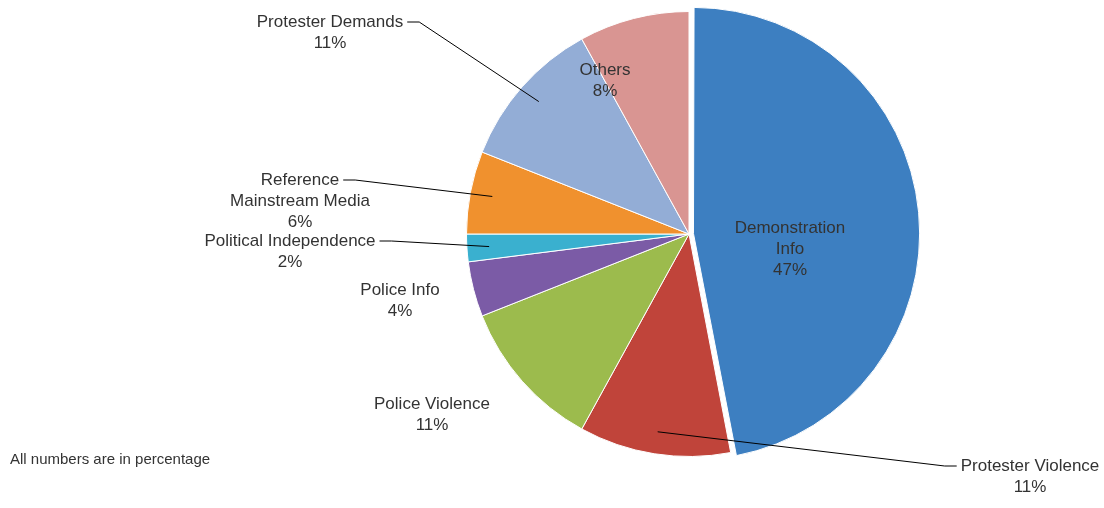  I want to click on slice-label: Reference Mainstream Media, so click(300, 189).